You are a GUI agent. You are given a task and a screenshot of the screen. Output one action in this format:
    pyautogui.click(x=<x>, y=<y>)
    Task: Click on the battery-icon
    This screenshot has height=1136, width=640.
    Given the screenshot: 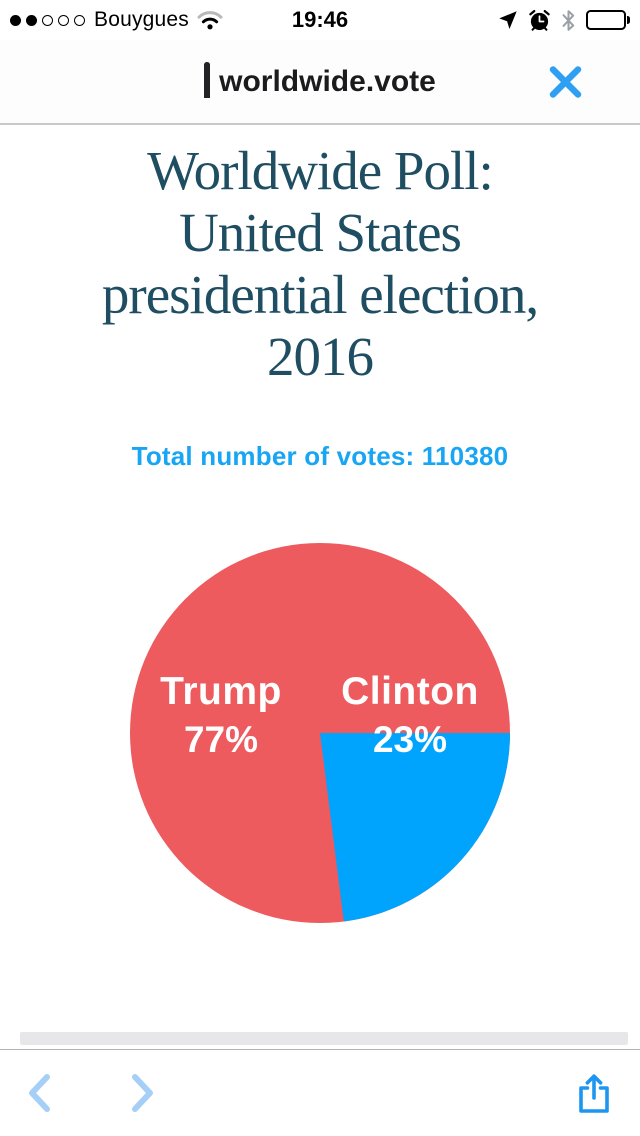 What is the action you would take?
    pyautogui.click(x=607, y=20)
    